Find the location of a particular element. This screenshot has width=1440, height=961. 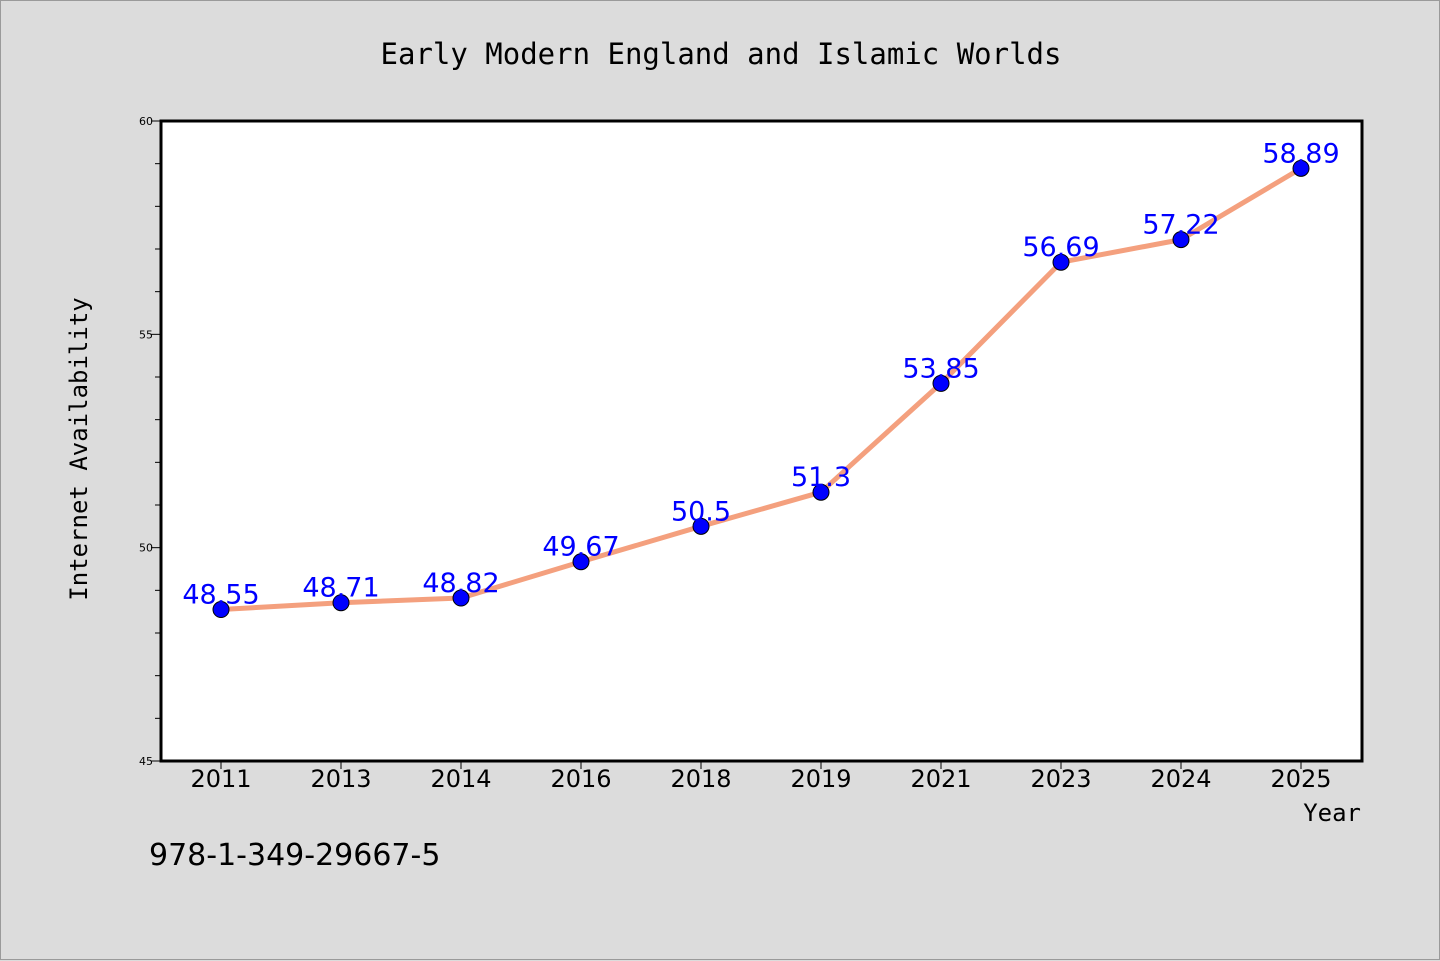

data-label: 48.55 is located at coordinates (220, 595).